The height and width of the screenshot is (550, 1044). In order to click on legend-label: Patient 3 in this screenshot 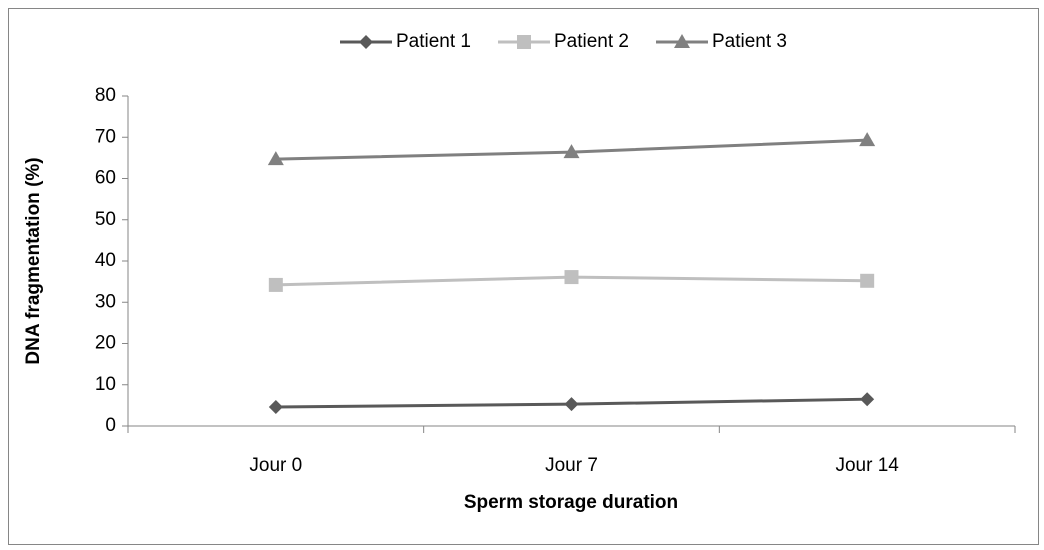, I will do `click(749, 41)`.